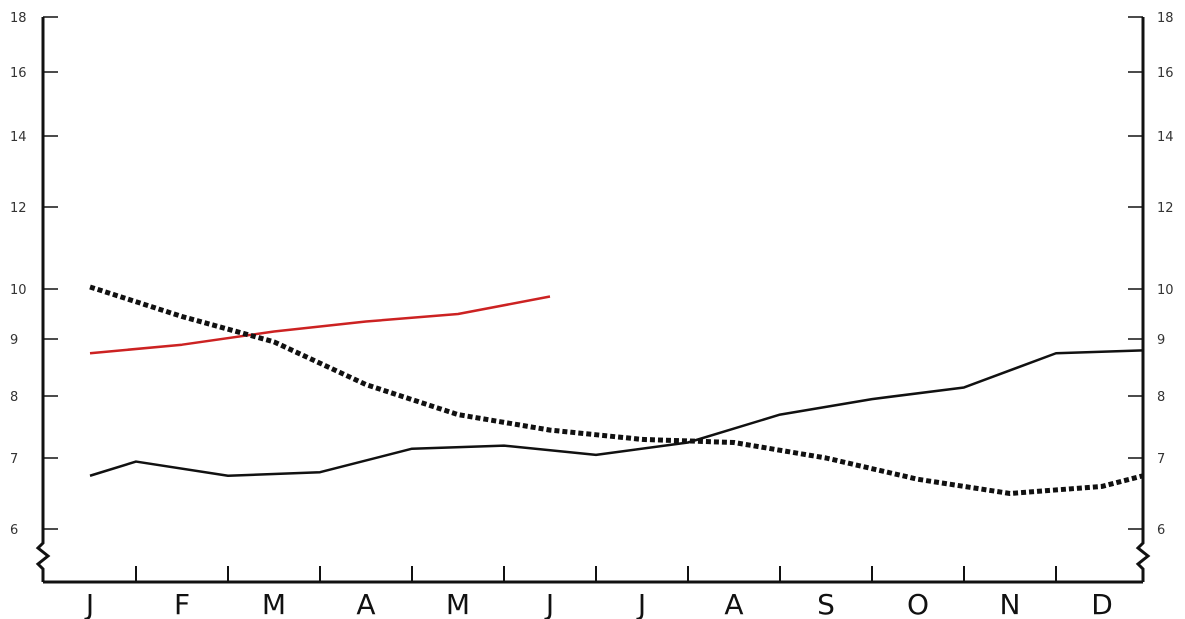 The width and height of the screenshot is (1185, 619). Describe the element at coordinates (1010, 603) in the screenshot. I see `x-tick-label: N` at that location.